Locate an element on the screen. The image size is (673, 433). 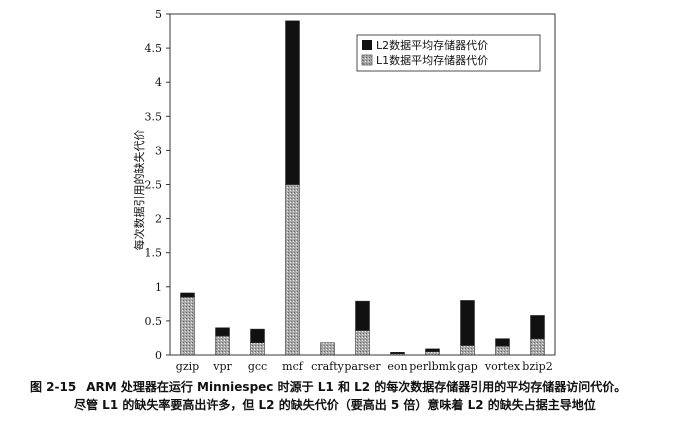
legend: L2数据平均存储器代价 L1数据平均存储器代价 is located at coordinates (448, 53).